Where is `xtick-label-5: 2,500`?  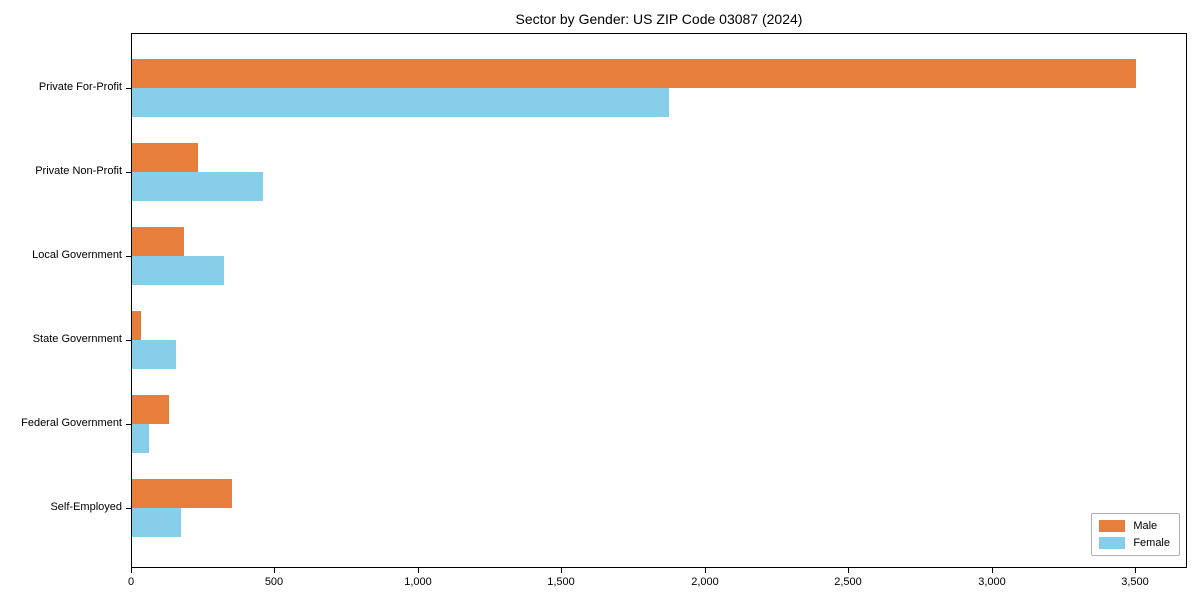 xtick-label-5: 2,500 is located at coordinates (848, 582).